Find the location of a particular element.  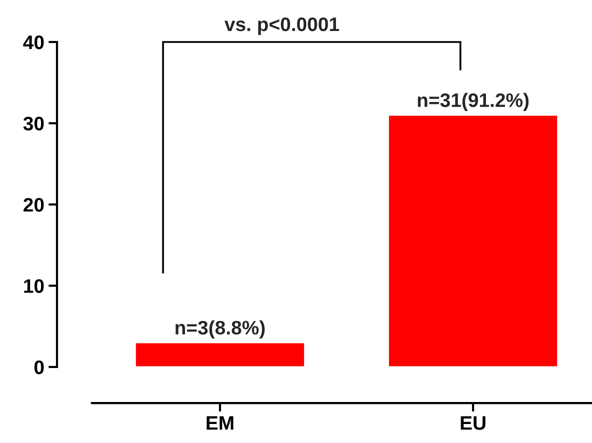

x-tick-label: EM is located at coordinates (220, 423).